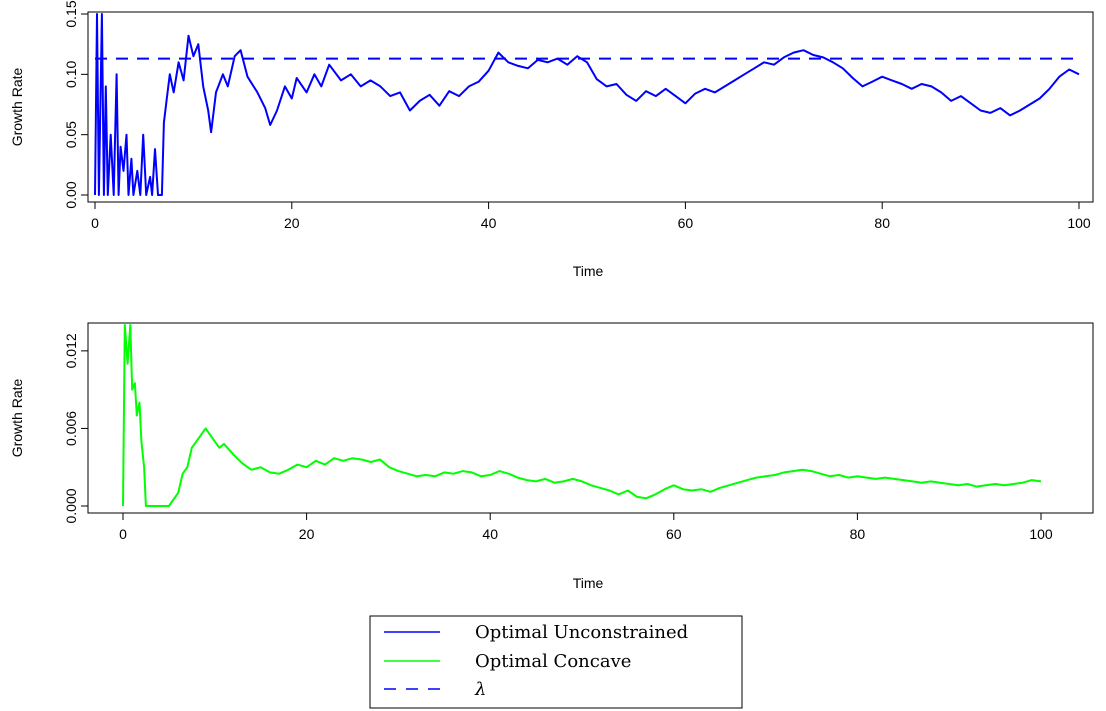  Describe the element at coordinates (480, 689) in the screenshot. I see `legend-label-lambda: λ` at that location.